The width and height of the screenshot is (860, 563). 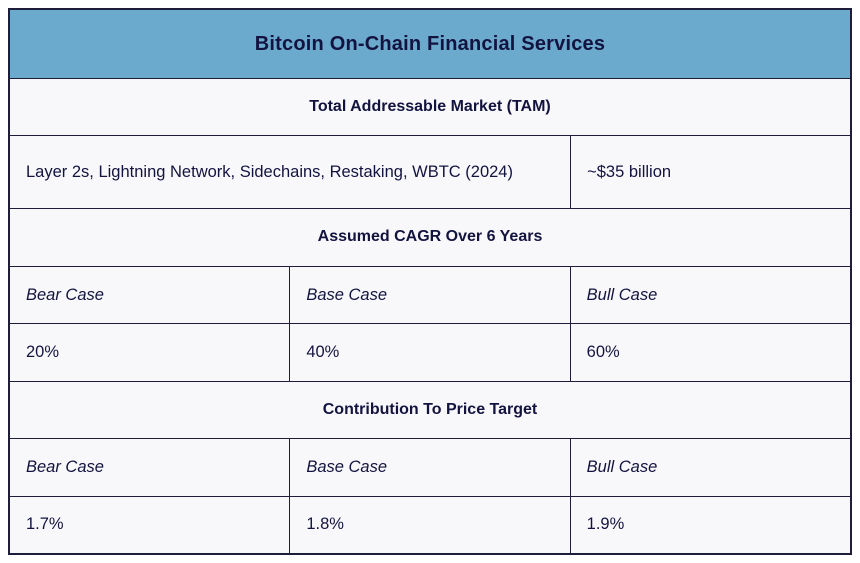 What do you see at coordinates (430, 238) in the screenshot?
I see `section-header-cagr: Assumed CAGR Over 6 Years` at bounding box center [430, 238].